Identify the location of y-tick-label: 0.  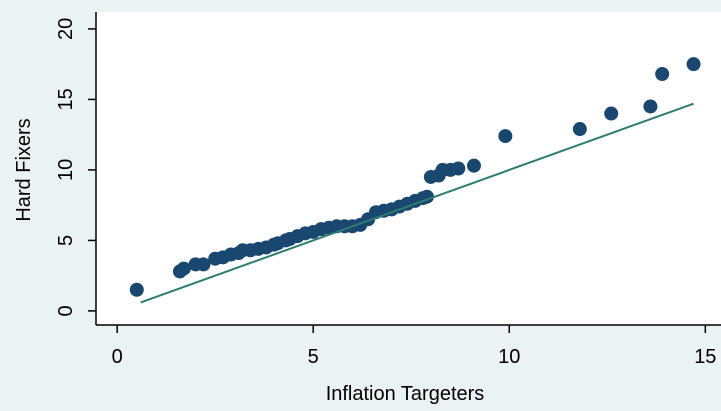
(66, 310).